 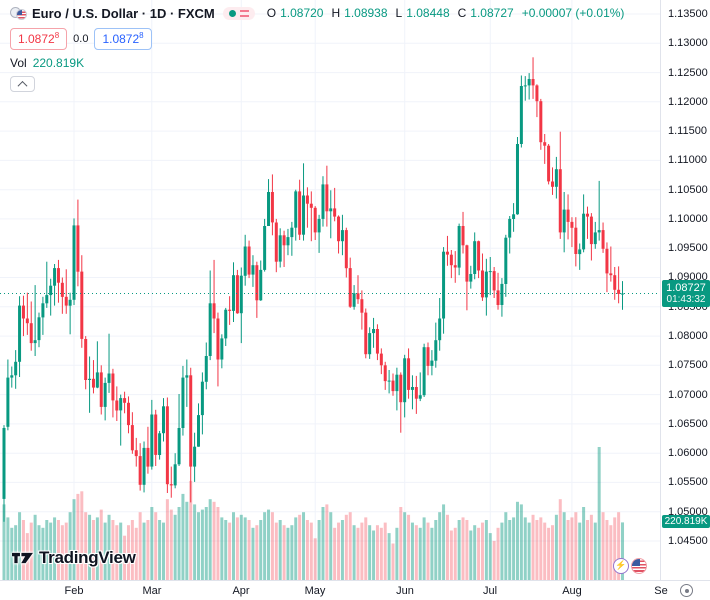 I want to click on price-tick: 1.09500, so click(x=688, y=248).